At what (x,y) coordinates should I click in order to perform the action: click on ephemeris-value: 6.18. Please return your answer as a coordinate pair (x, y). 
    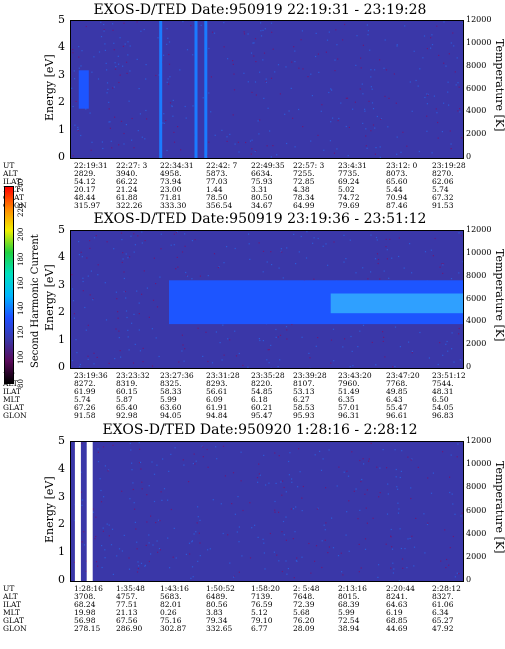
    Looking at the image, I should click on (259, 399).